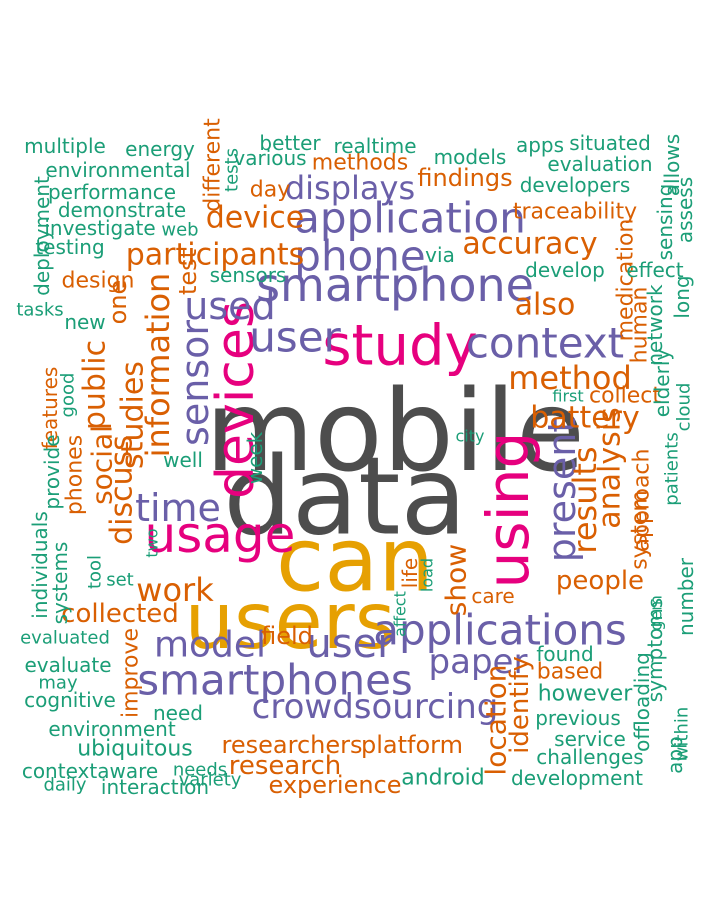  What do you see at coordinates (135, 749) in the screenshot?
I see `word-ubiquitous: ubiquitous` at bounding box center [135, 749].